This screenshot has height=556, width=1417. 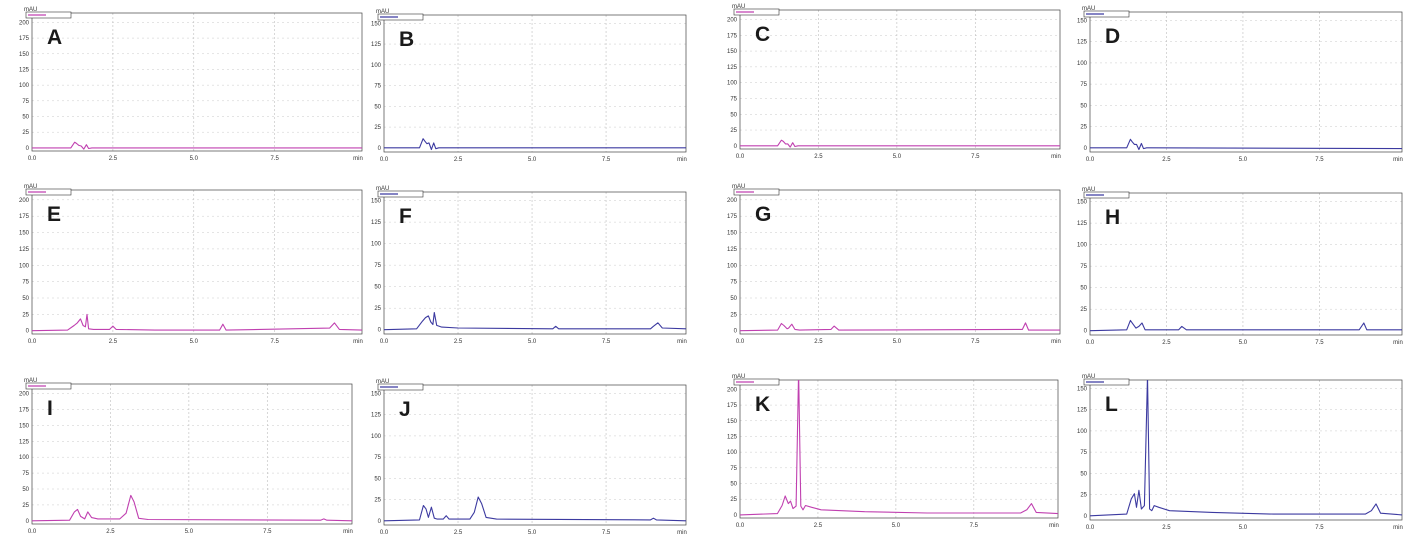 I want to click on series-line-e, so click(x=197, y=322).